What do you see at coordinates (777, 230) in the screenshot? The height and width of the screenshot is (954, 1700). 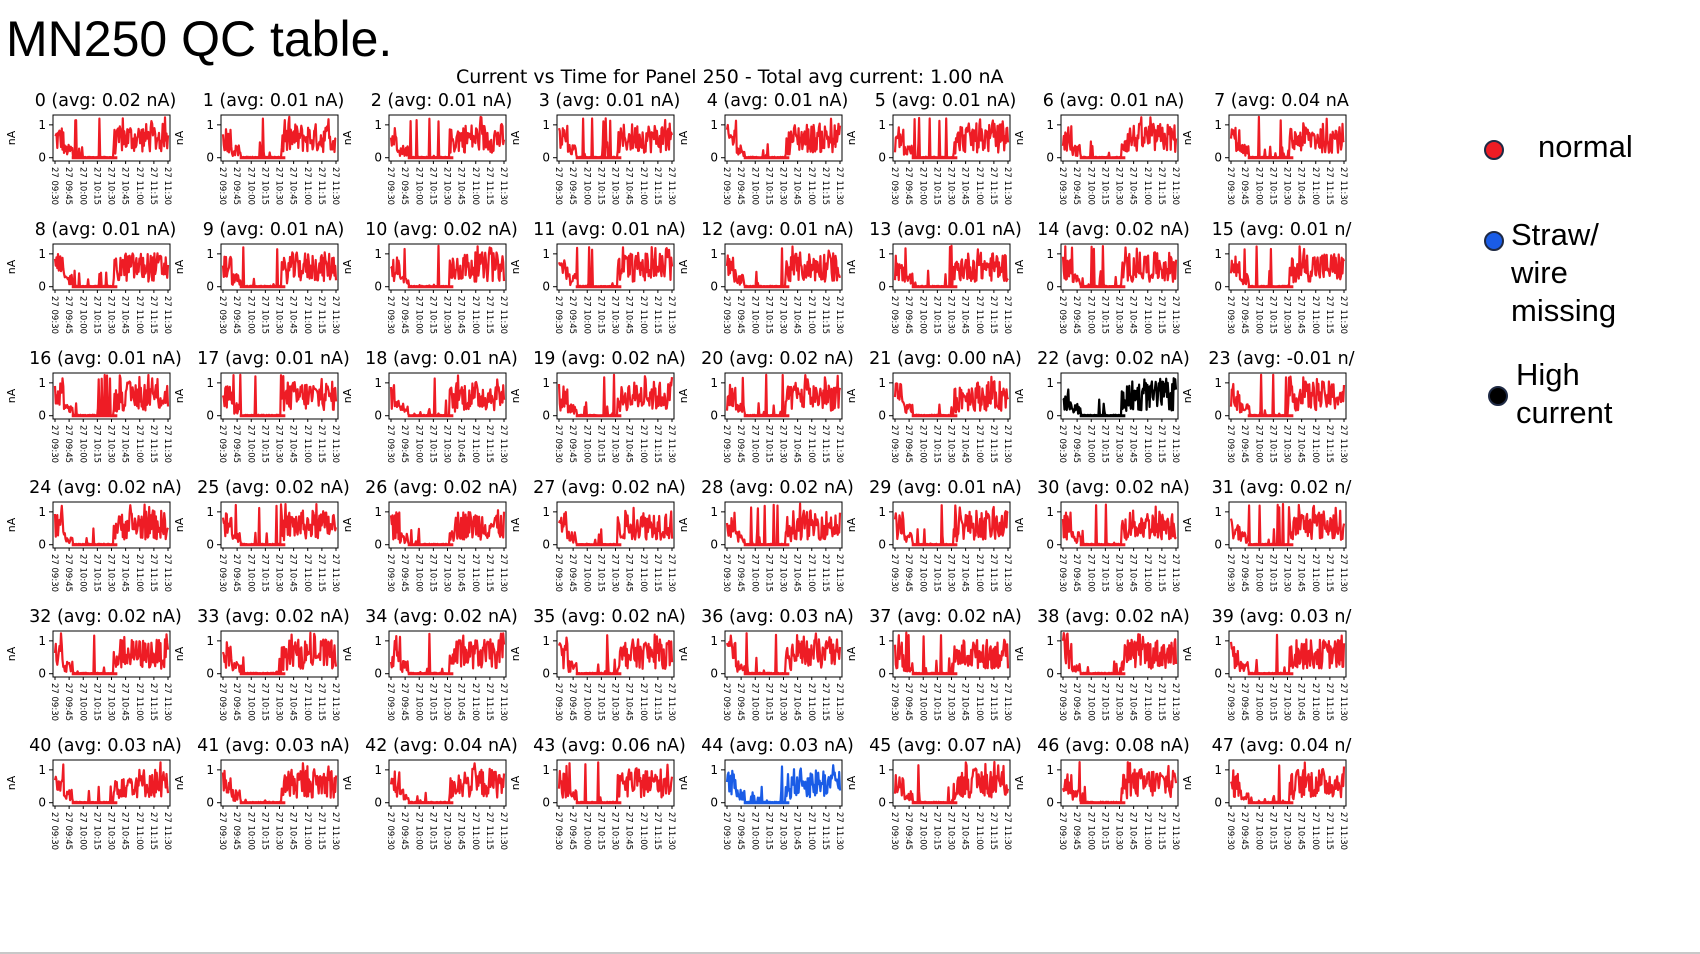 I see `panel-title: 12 (avg: 0.01 nA)` at bounding box center [777, 230].